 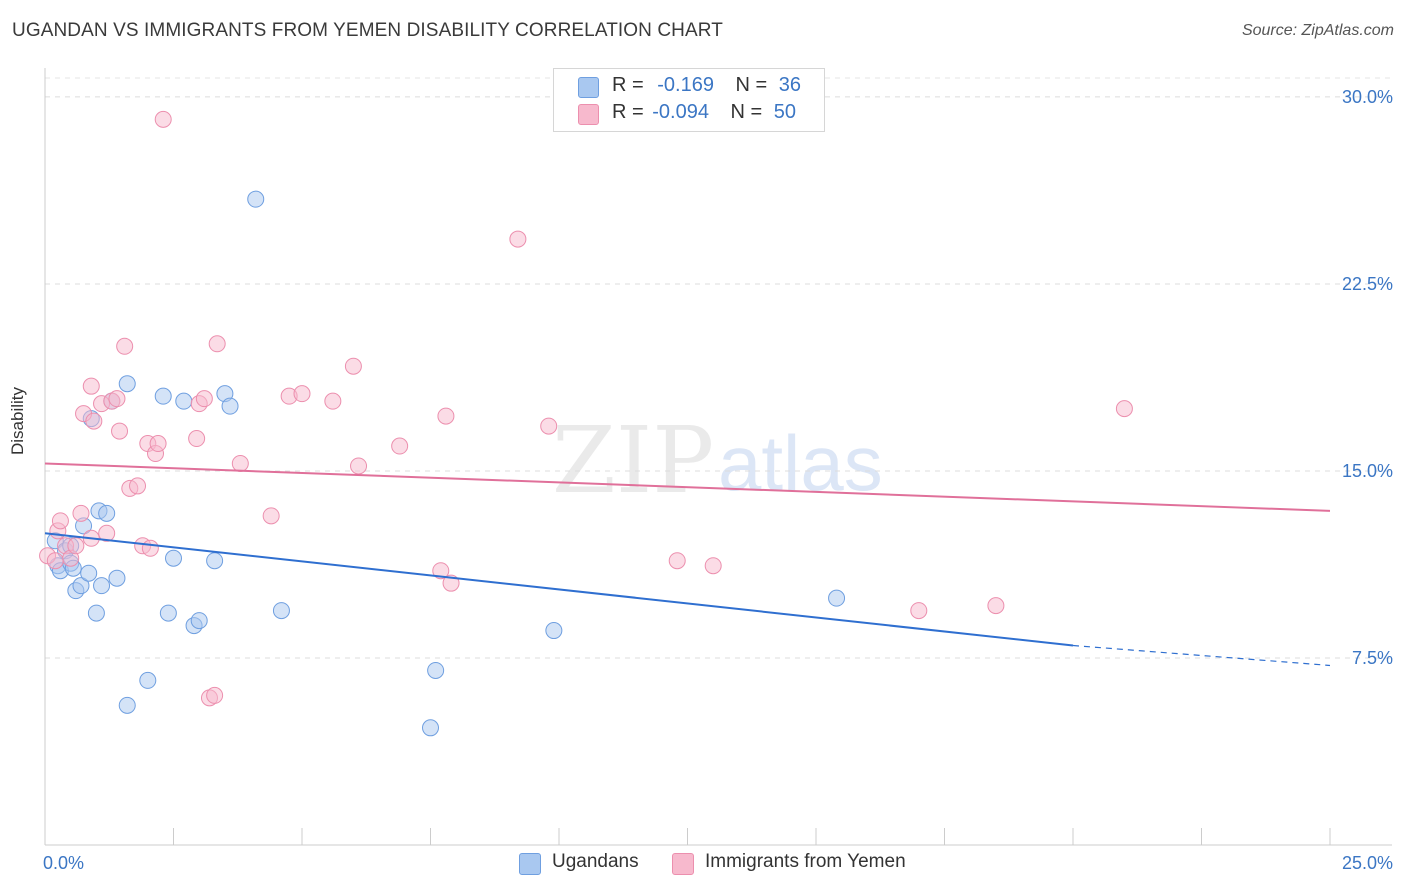 I want to click on x-tick-label: 0.0%, so click(x=63, y=863).